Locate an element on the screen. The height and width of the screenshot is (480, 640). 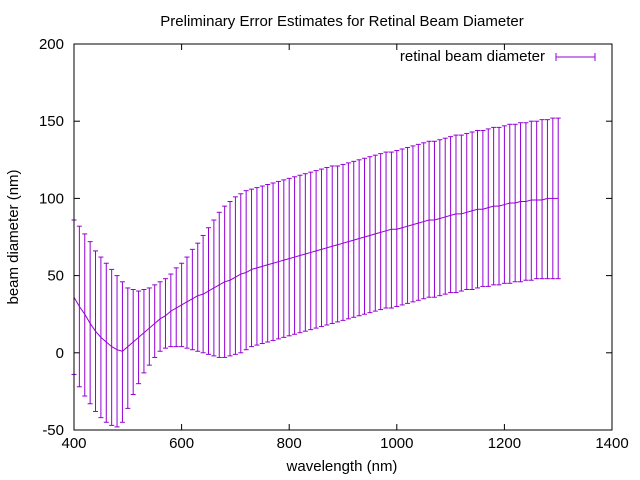
y-tick-label: 200 is located at coordinates (51, 44).